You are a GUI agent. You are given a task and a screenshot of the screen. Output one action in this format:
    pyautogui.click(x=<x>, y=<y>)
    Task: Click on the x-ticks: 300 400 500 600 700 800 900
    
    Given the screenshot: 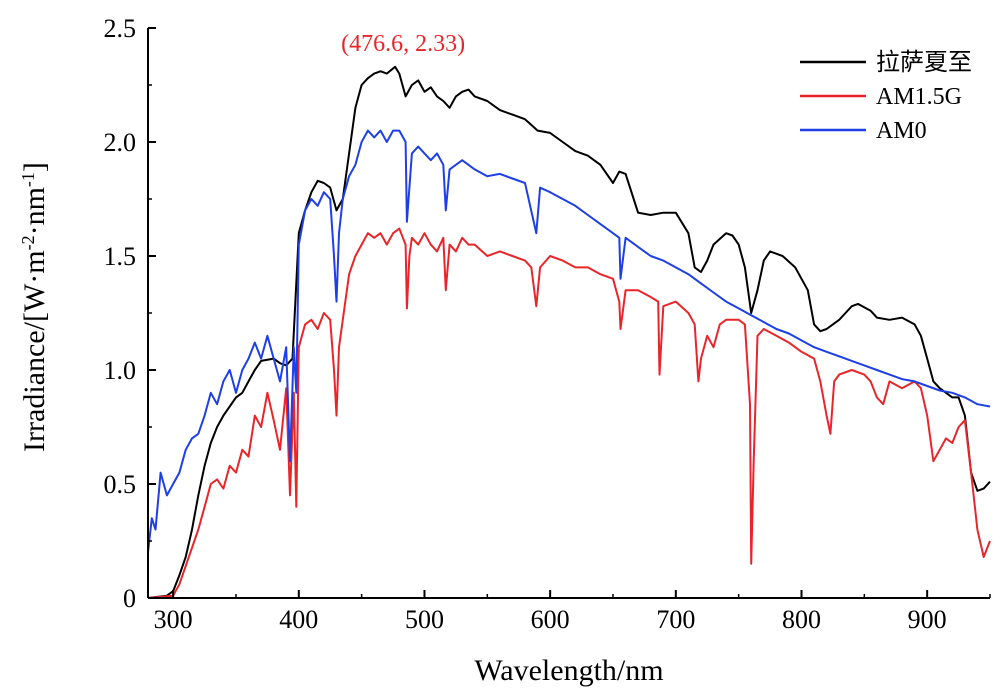 What is the action you would take?
    pyautogui.click(x=572, y=612)
    